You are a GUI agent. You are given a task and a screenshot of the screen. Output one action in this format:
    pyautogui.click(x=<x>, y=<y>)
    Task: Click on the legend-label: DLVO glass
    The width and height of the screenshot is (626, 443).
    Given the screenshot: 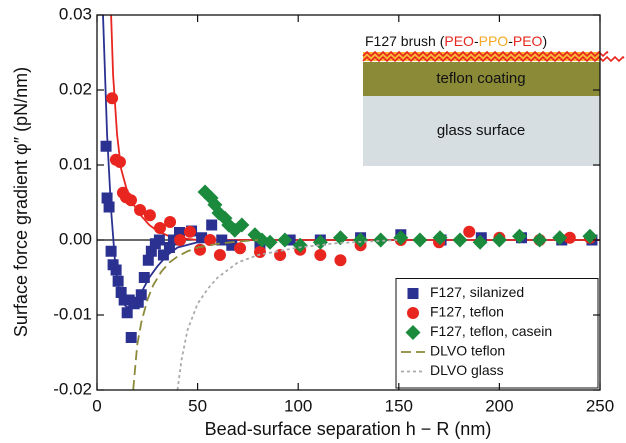 What is the action you would take?
    pyautogui.click(x=467, y=370)
    